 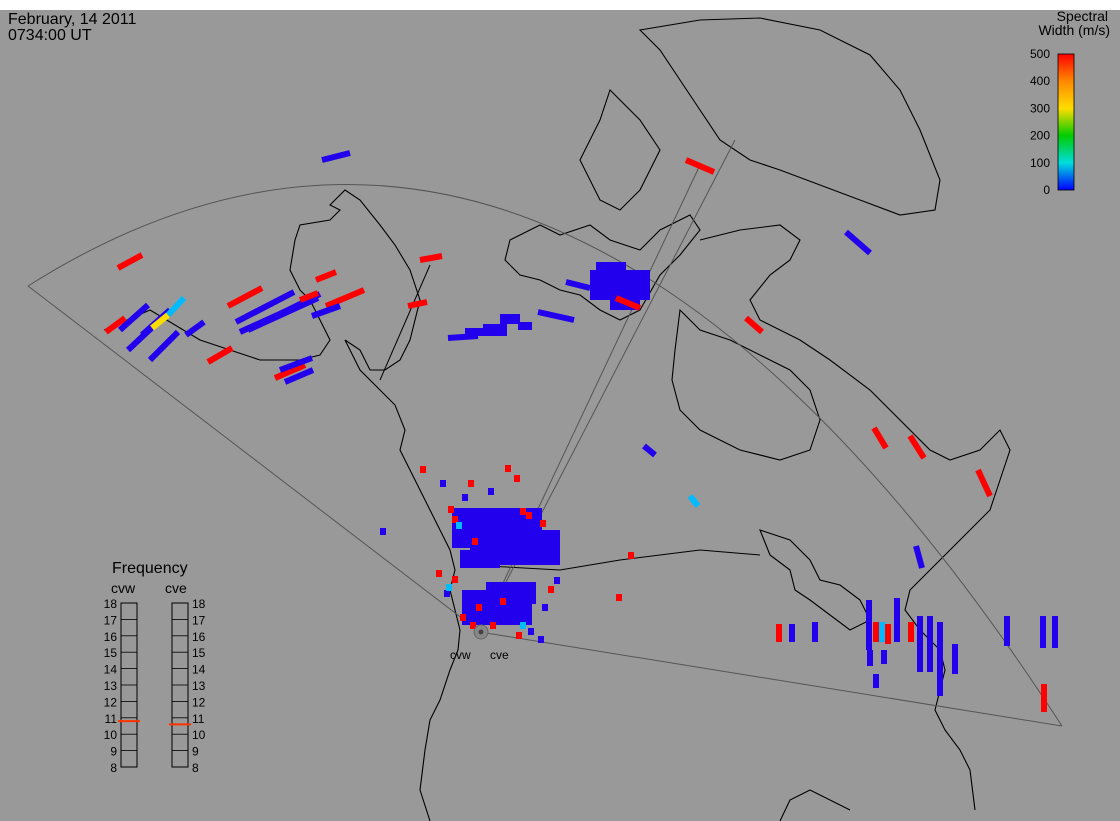 What do you see at coordinates (1082, 17) in the screenshot?
I see `colorbar-title-line1: Spectral` at bounding box center [1082, 17].